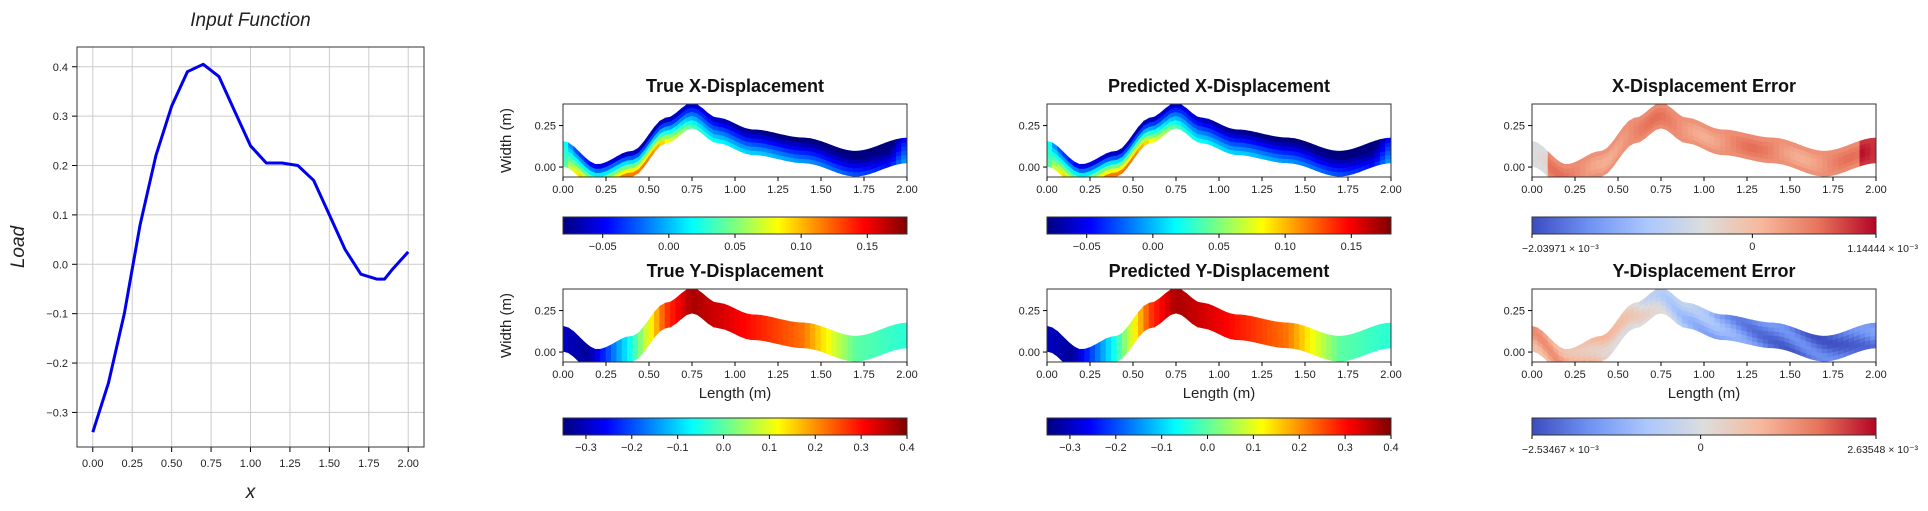  I want to click on y-tick-label: −0.3, so click(57, 413).